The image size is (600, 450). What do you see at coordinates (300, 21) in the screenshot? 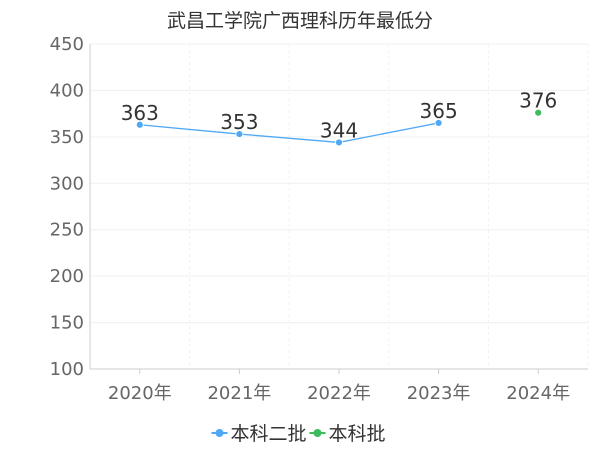
I see `chart-title: 武昌工学院广西理科历年最低分` at bounding box center [300, 21].